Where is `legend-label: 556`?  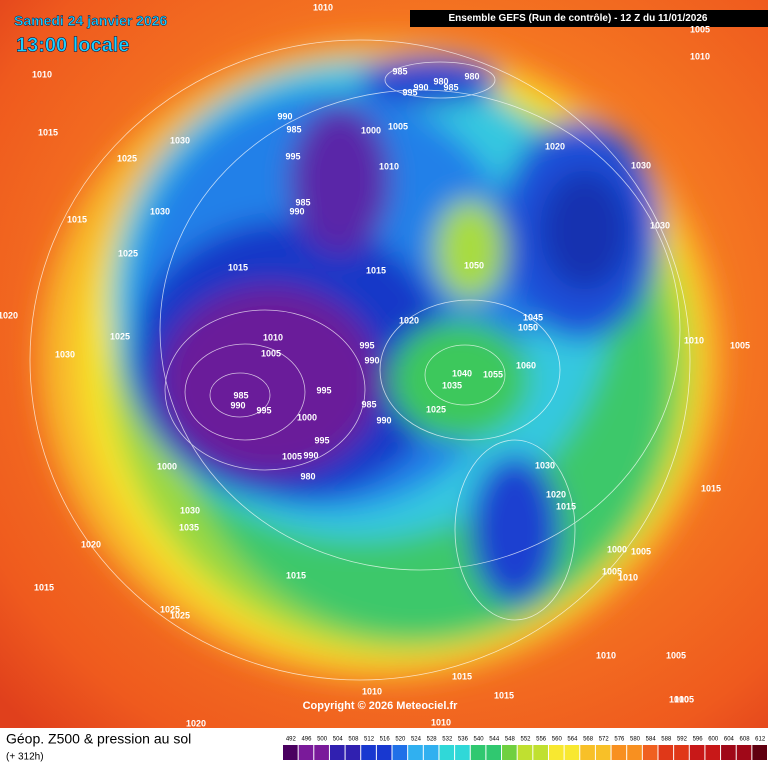 legend-label: 556 is located at coordinates (541, 740).